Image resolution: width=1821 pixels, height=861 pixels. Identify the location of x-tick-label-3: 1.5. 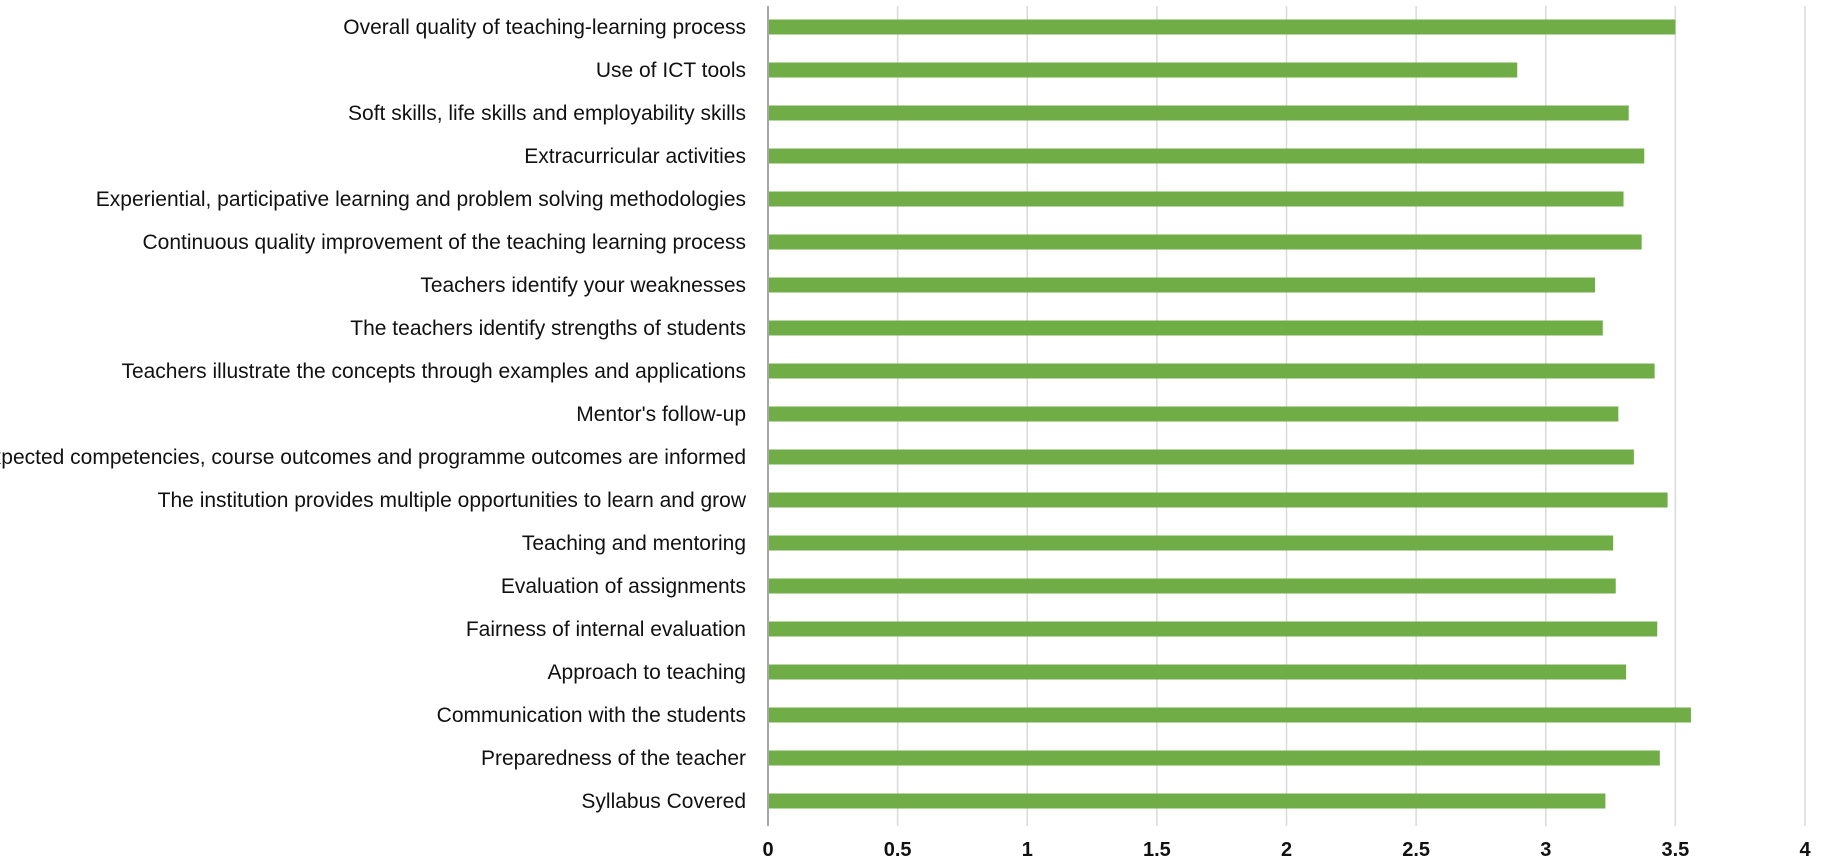
(1157, 850).